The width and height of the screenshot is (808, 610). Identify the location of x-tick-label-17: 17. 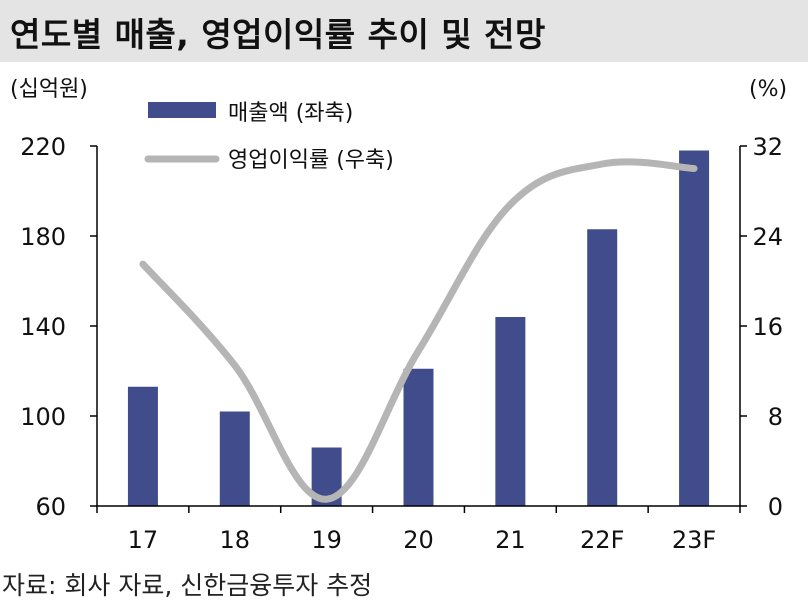
(143, 540).